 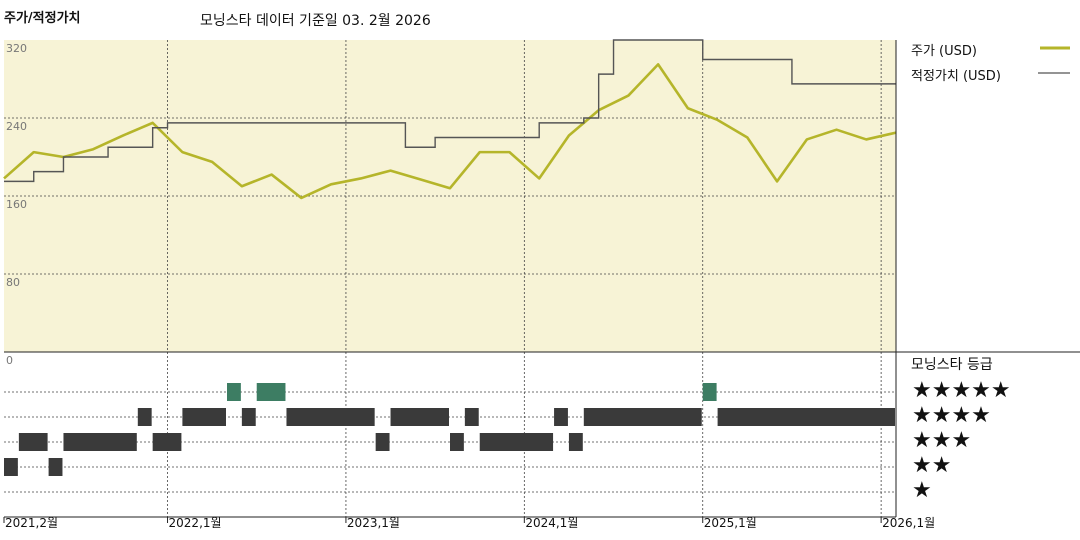 What do you see at coordinates (449, 429) in the screenshot?
I see `rating-layer` at bounding box center [449, 429].